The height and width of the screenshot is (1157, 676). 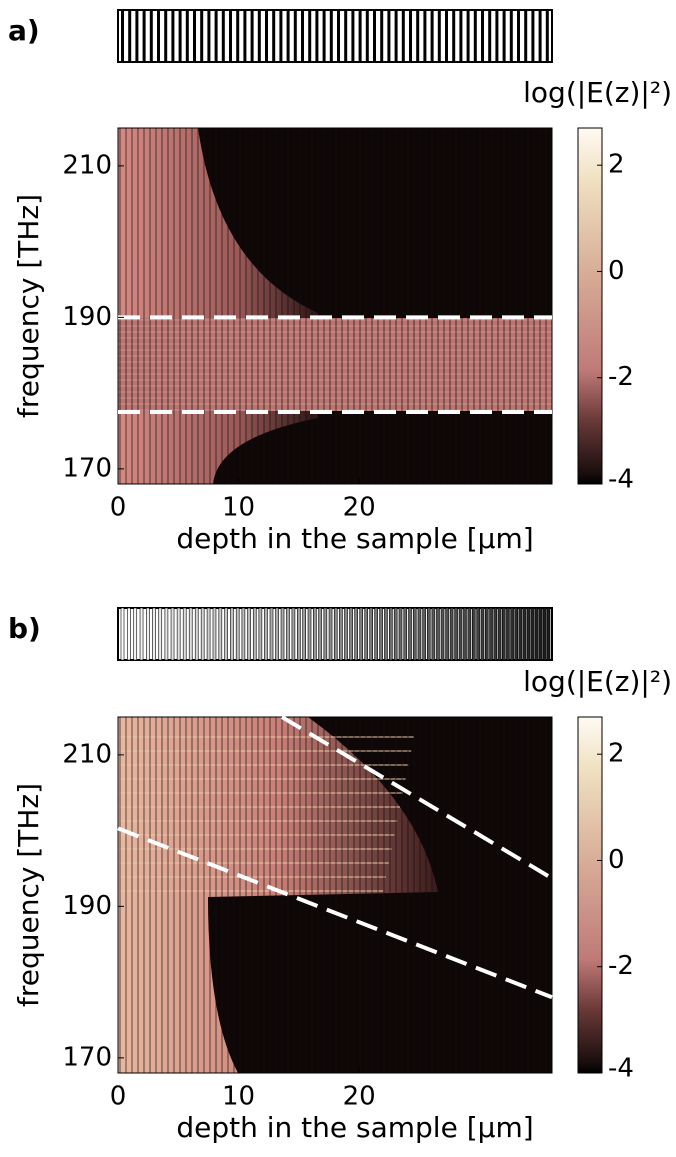 What do you see at coordinates (335, 36) in the screenshot?
I see `structure-stripes` at bounding box center [335, 36].